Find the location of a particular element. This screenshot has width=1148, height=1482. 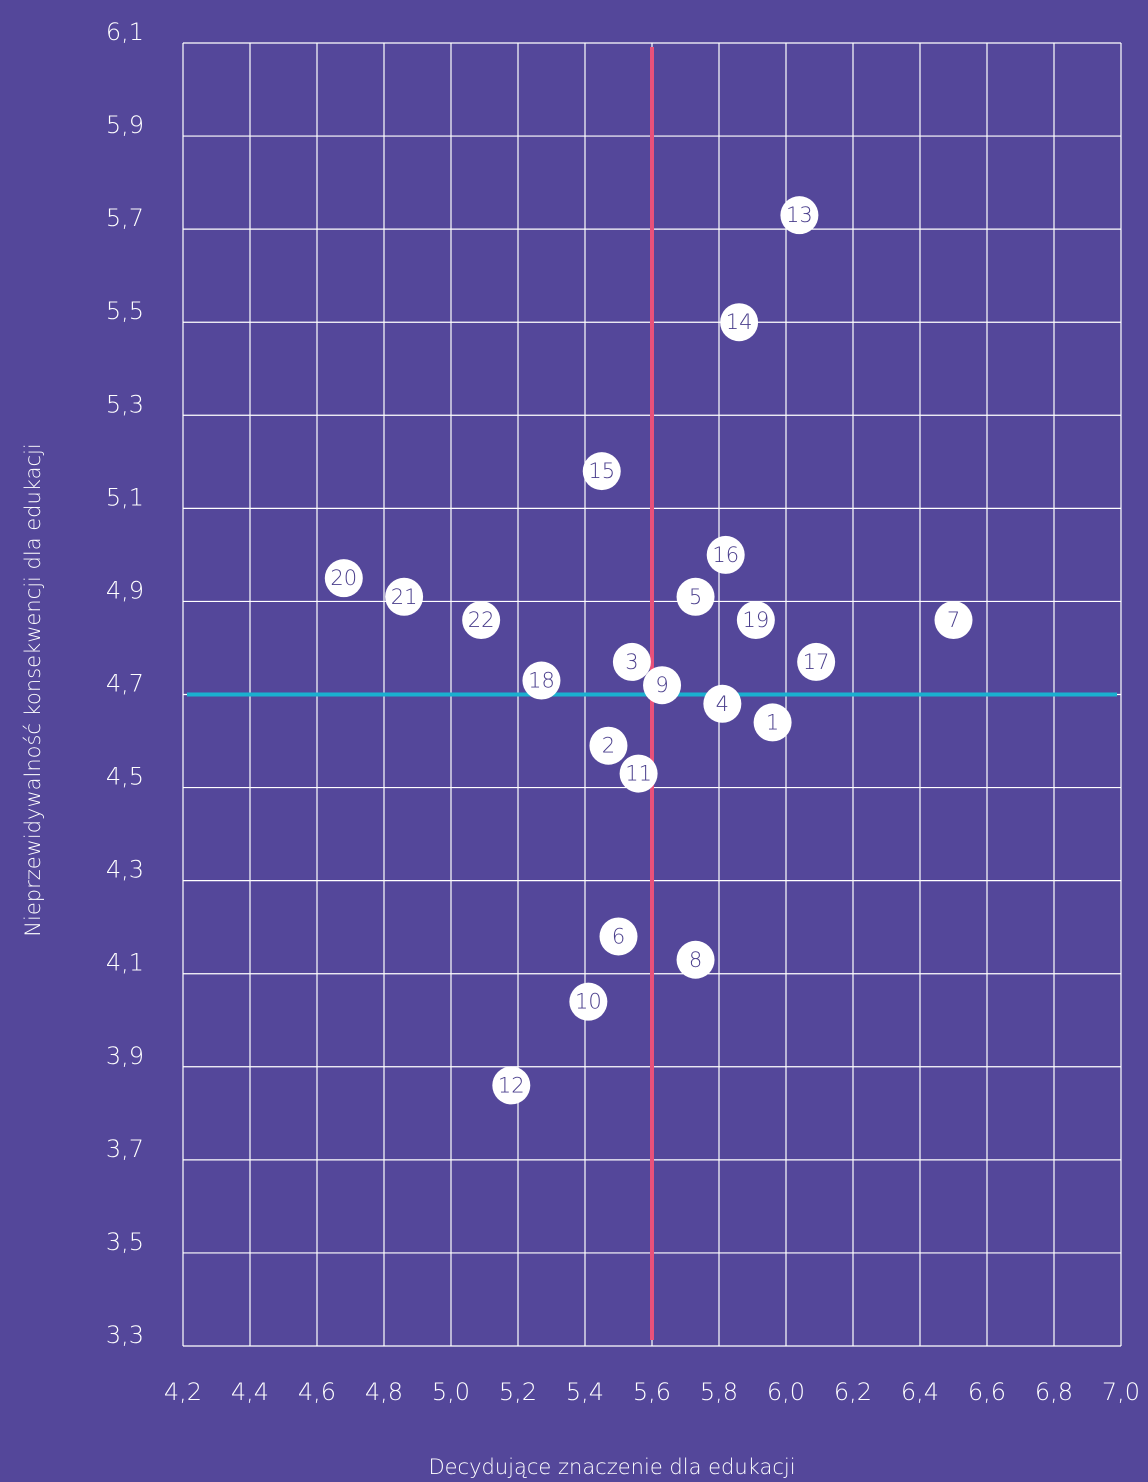

x-tick-label: 4,4 is located at coordinates (250, 1392).